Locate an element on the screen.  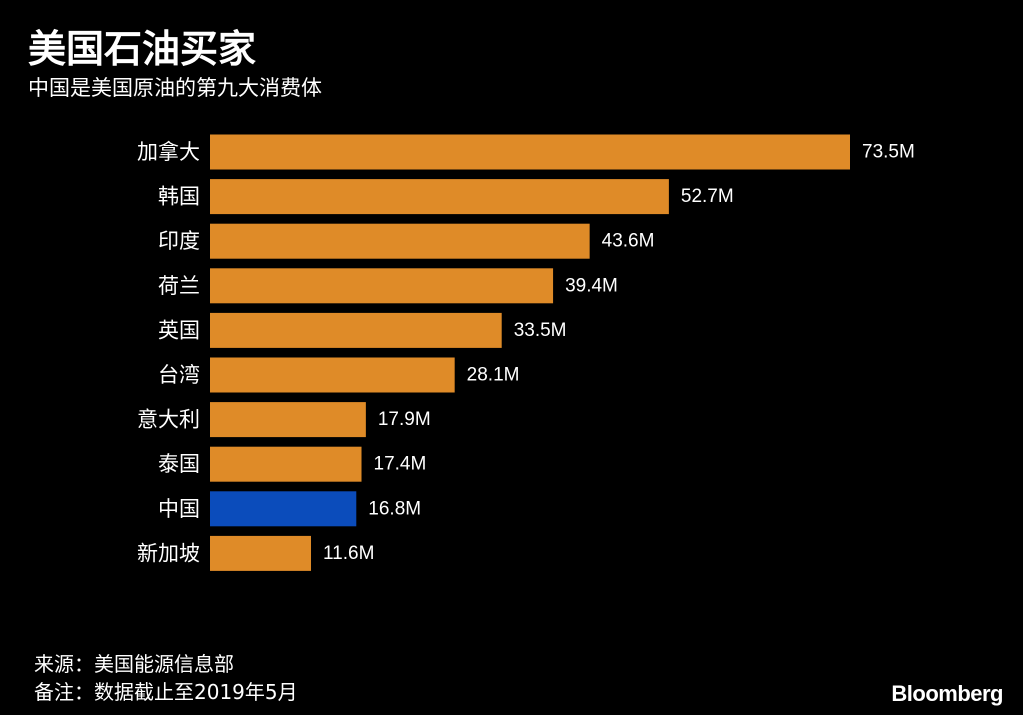
category-label: 新加坡 is located at coordinates (168, 553).